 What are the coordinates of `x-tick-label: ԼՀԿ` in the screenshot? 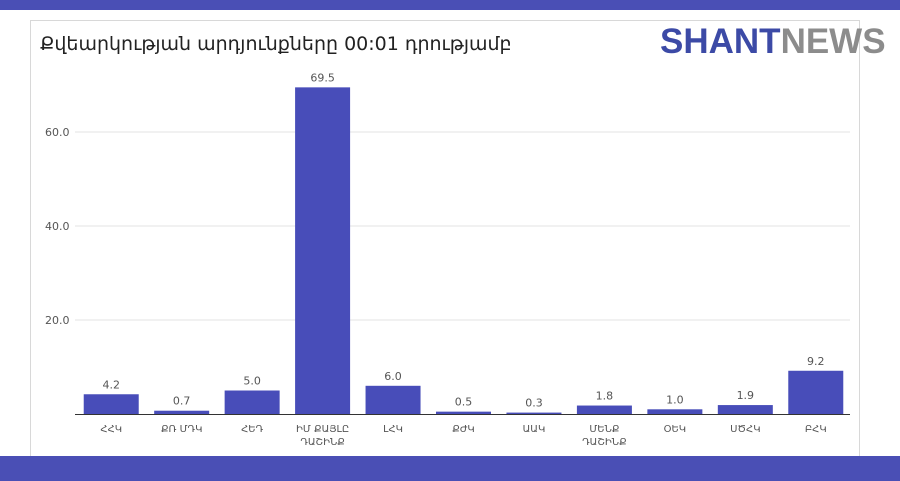 It's located at (393, 429).